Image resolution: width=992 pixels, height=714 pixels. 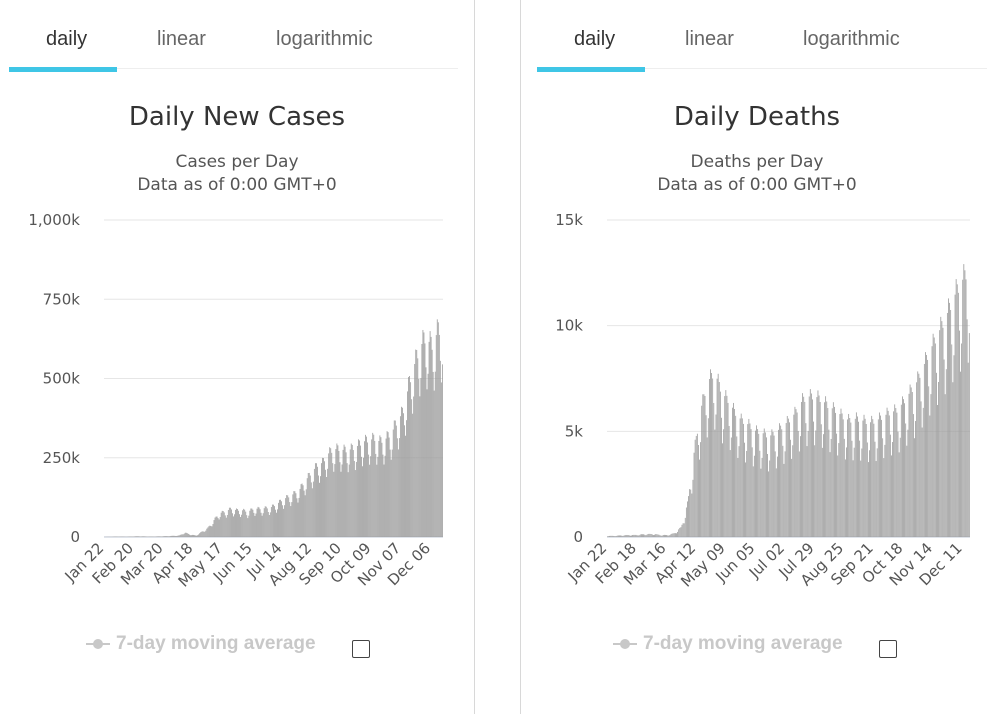 I want to click on legend-label: 7-day moving average, so click(x=216, y=643).